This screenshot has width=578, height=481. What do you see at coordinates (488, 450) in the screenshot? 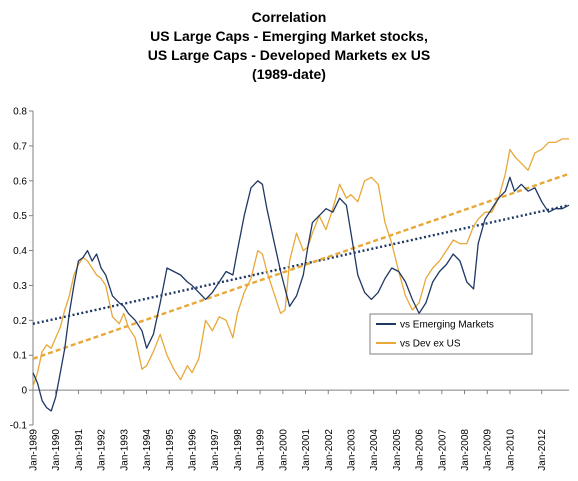
I see `x-tick-label: Jan-2009` at bounding box center [488, 450].